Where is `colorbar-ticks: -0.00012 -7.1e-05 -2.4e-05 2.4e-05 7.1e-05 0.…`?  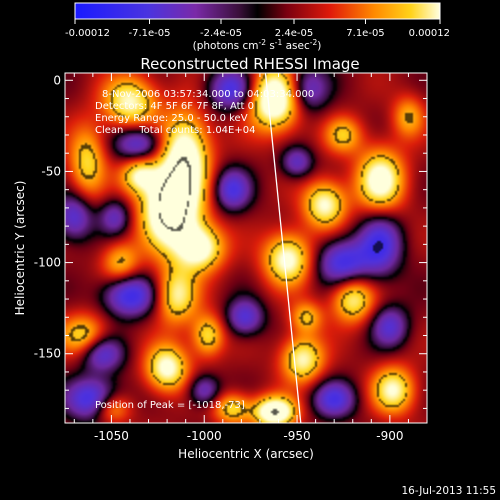 colorbar-ticks: -0.00012 -7.1e-05 -2.4e-05 2.4e-05 7.1e-05 0.… is located at coordinates (257, 29).